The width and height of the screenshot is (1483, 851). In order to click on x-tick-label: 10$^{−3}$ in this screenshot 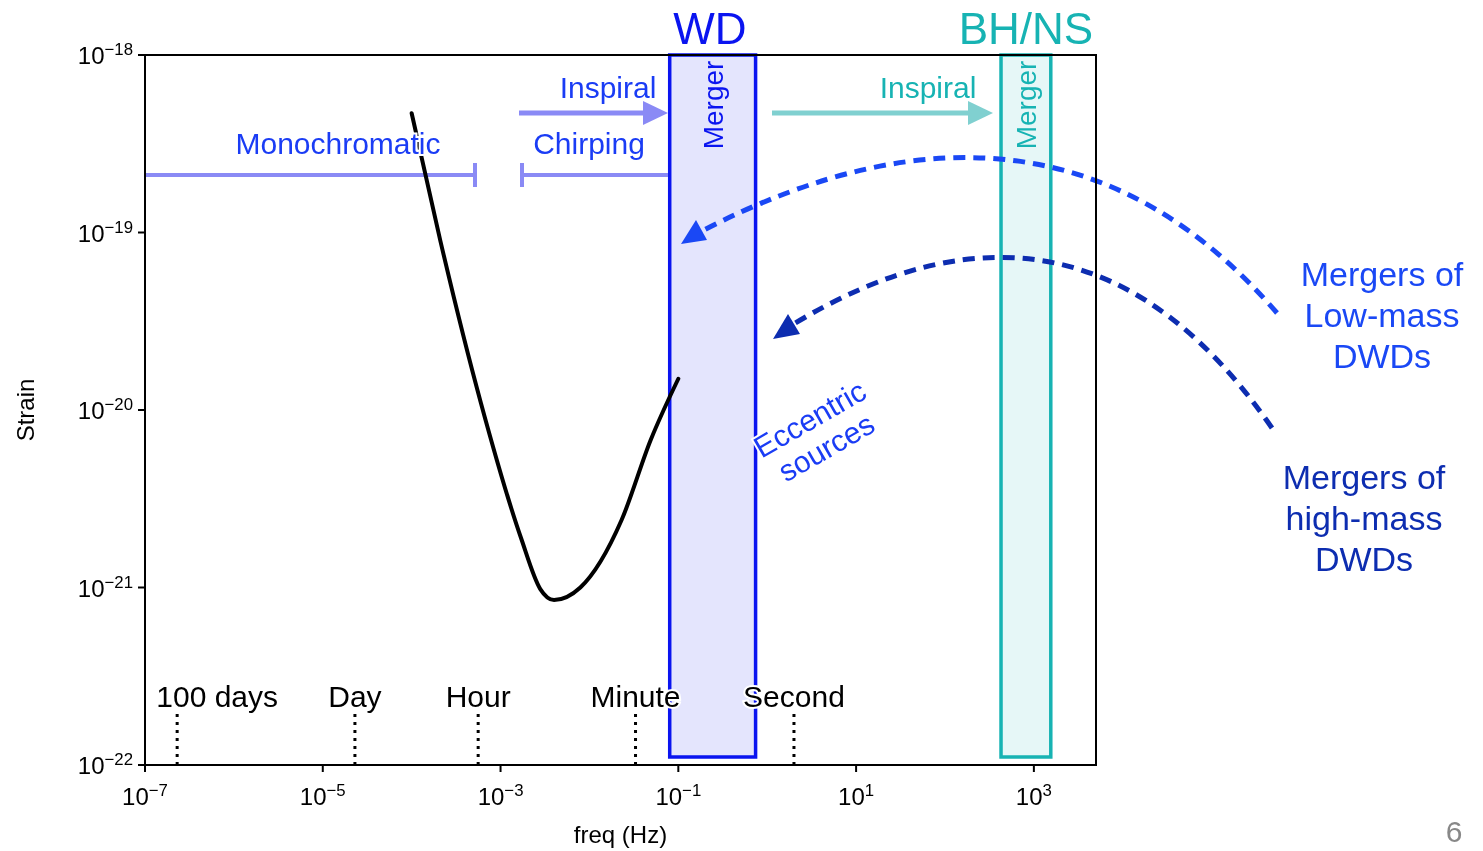, I will do `click(500, 795)`.